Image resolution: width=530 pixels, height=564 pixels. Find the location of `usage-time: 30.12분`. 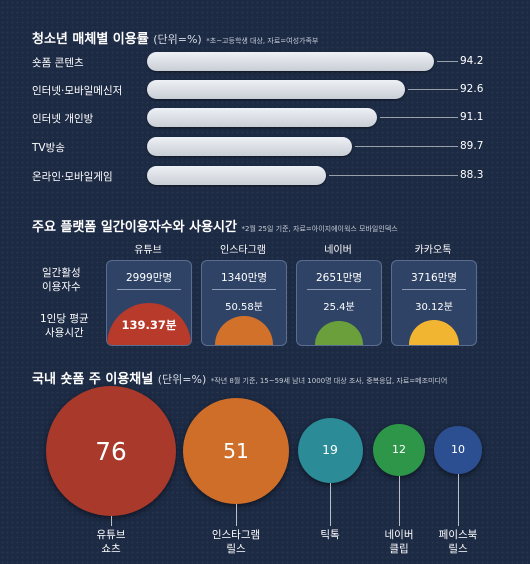

usage-time: 30.12분 is located at coordinates (434, 307).